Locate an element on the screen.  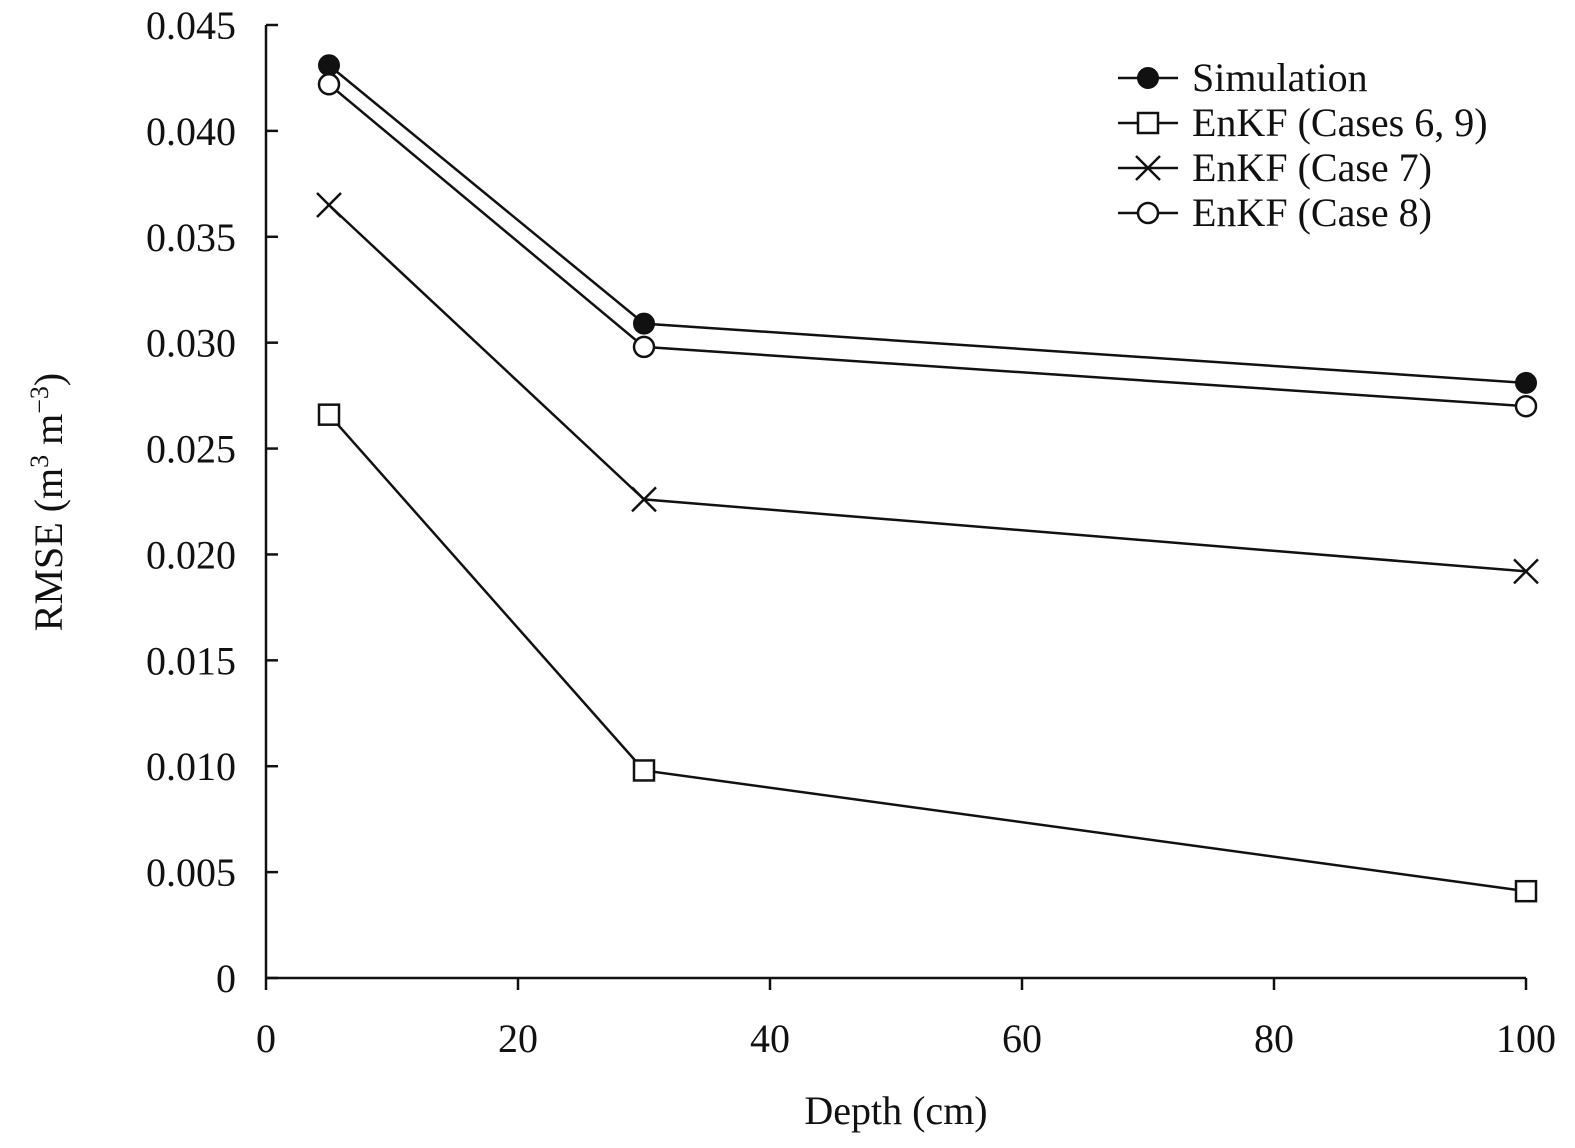
y-tick-label: 0.010 is located at coordinates (191, 766).